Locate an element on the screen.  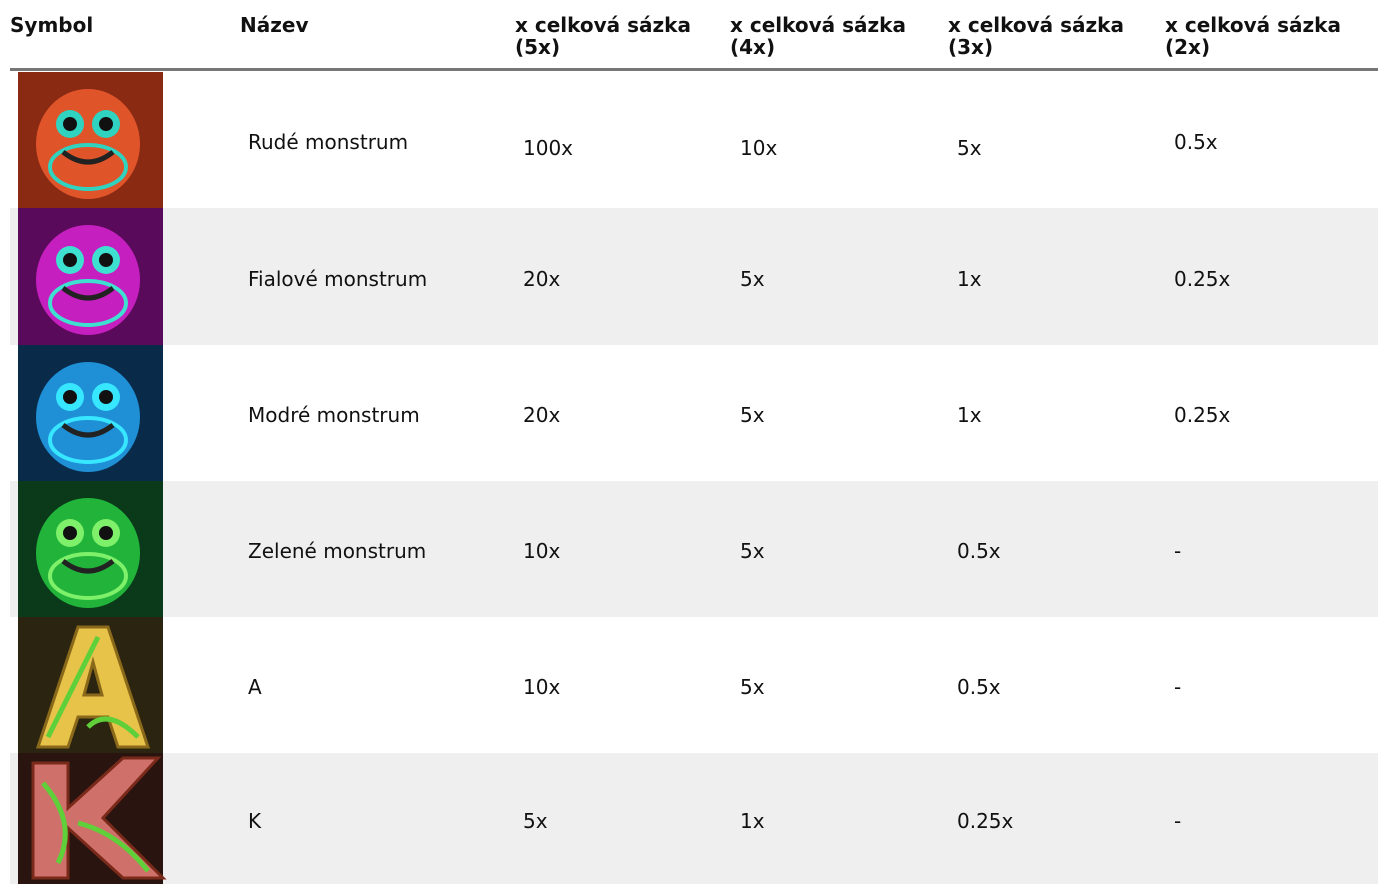
symbol-name: Modré monstrum is located at coordinates (334, 415).